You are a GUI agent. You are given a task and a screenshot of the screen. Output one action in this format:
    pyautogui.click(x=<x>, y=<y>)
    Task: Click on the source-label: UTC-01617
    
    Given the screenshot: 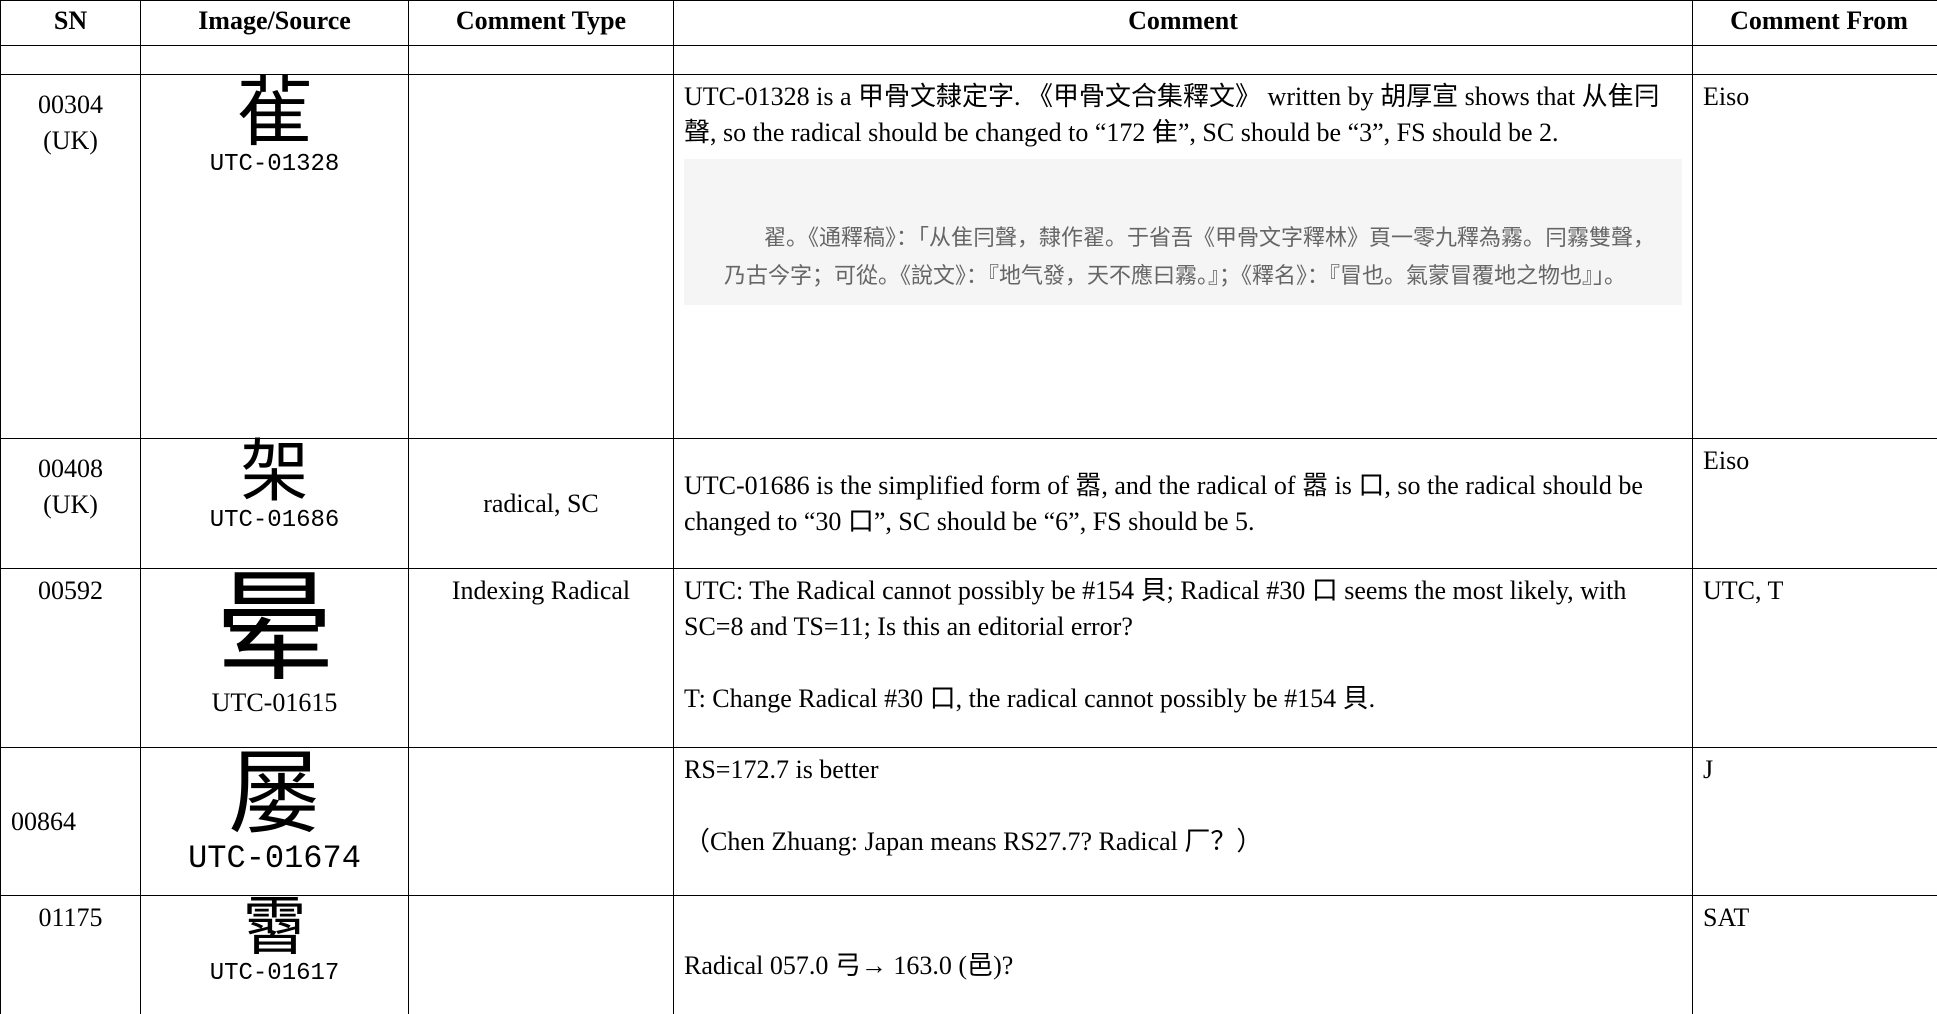 What is the action you would take?
    pyautogui.click(x=274, y=973)
    